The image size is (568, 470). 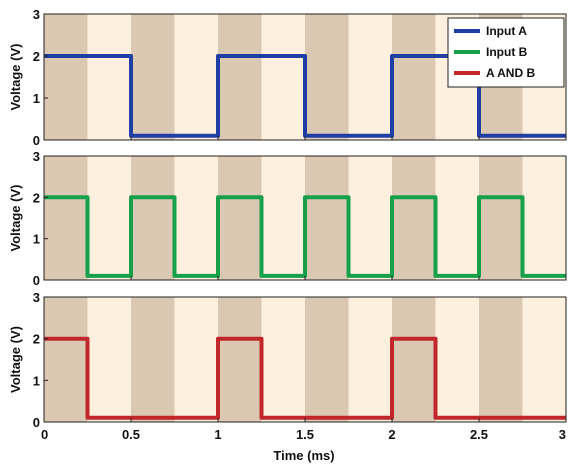 What do you see at coordinates (562, 434) in the screenshot?
I see `x-tick-label: 3` at bounding box center [562, 434].